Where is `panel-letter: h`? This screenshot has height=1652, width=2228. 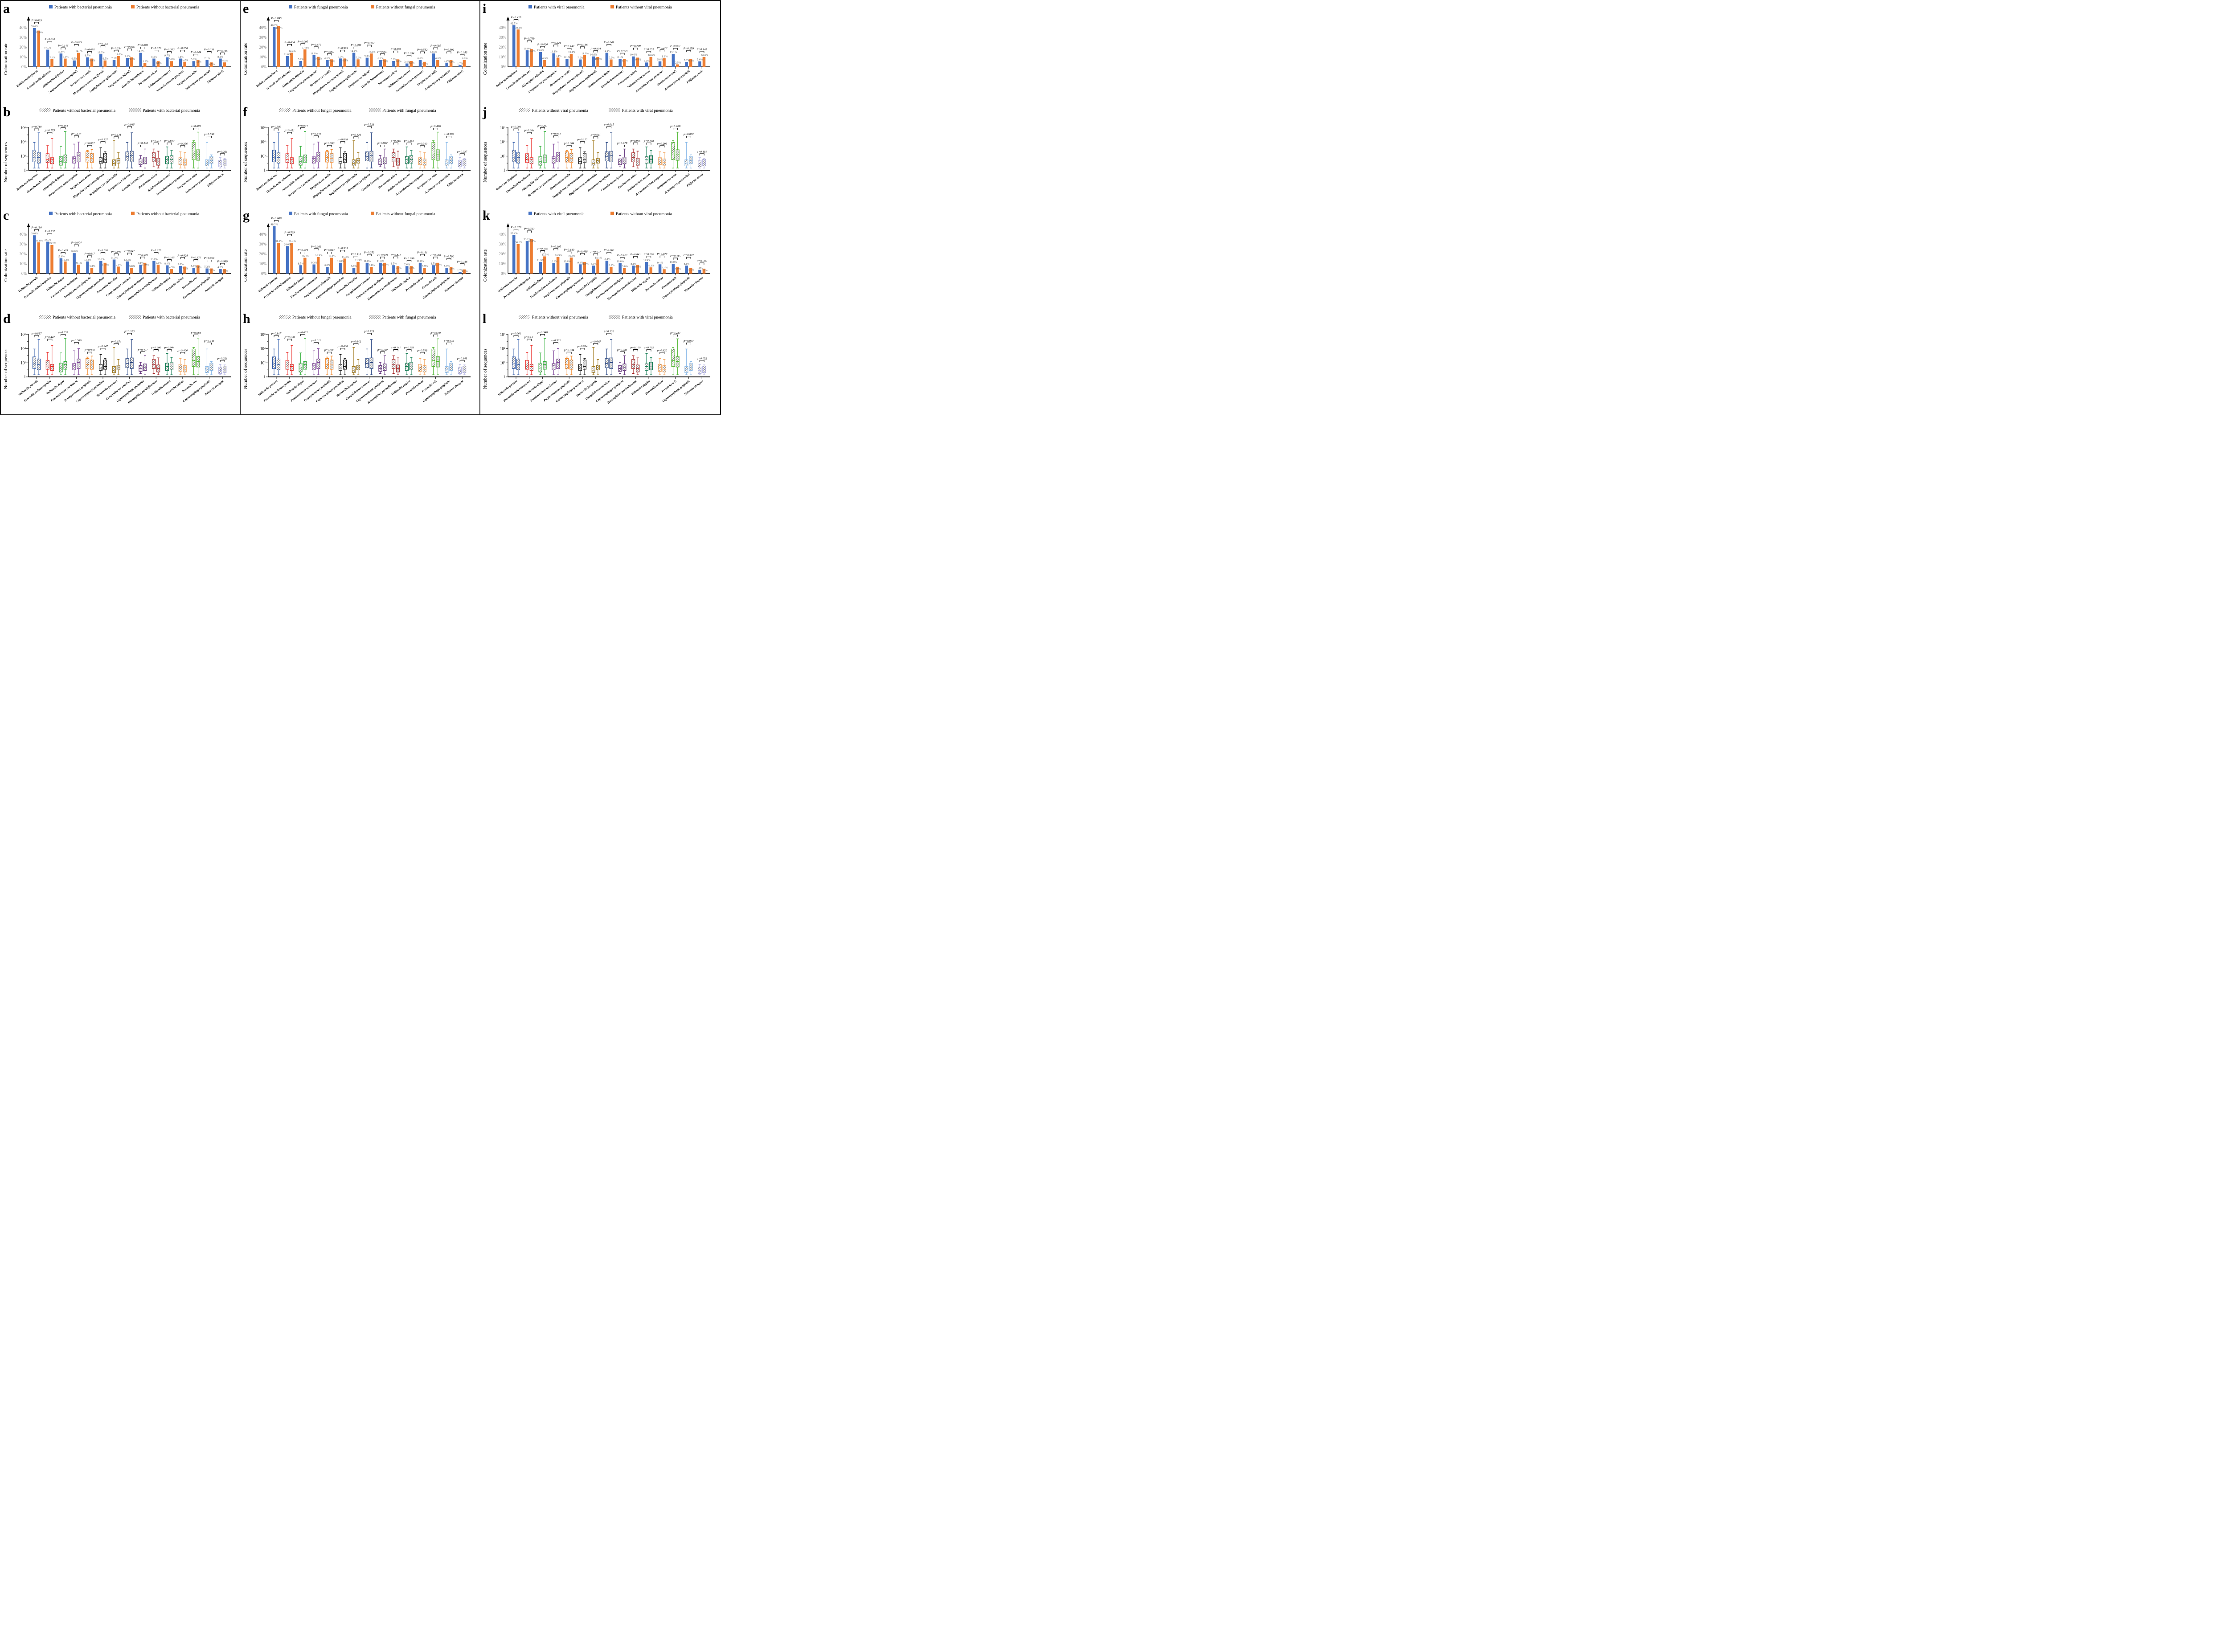 panel-letter: h is located at coordinates (246, 318).